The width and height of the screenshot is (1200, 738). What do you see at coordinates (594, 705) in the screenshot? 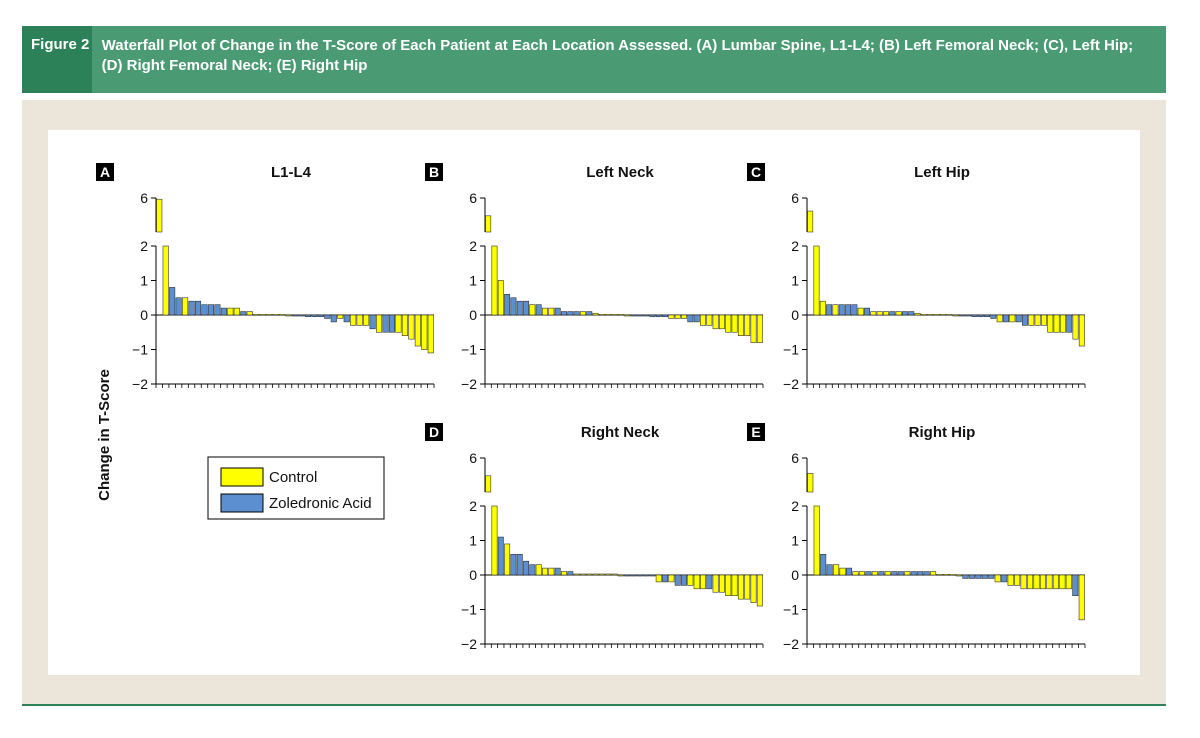
I see `bottom-rule` at bounding box center [594, 705].